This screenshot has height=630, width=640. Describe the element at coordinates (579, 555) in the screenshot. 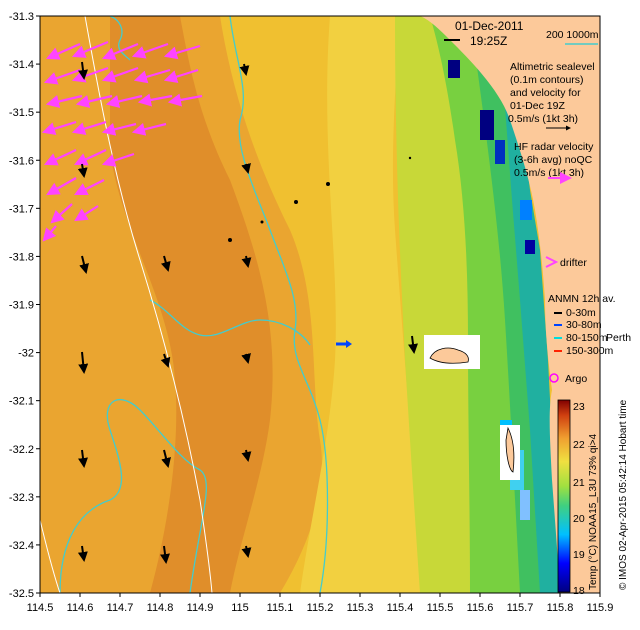

I see `svg-text: 19` at that location.